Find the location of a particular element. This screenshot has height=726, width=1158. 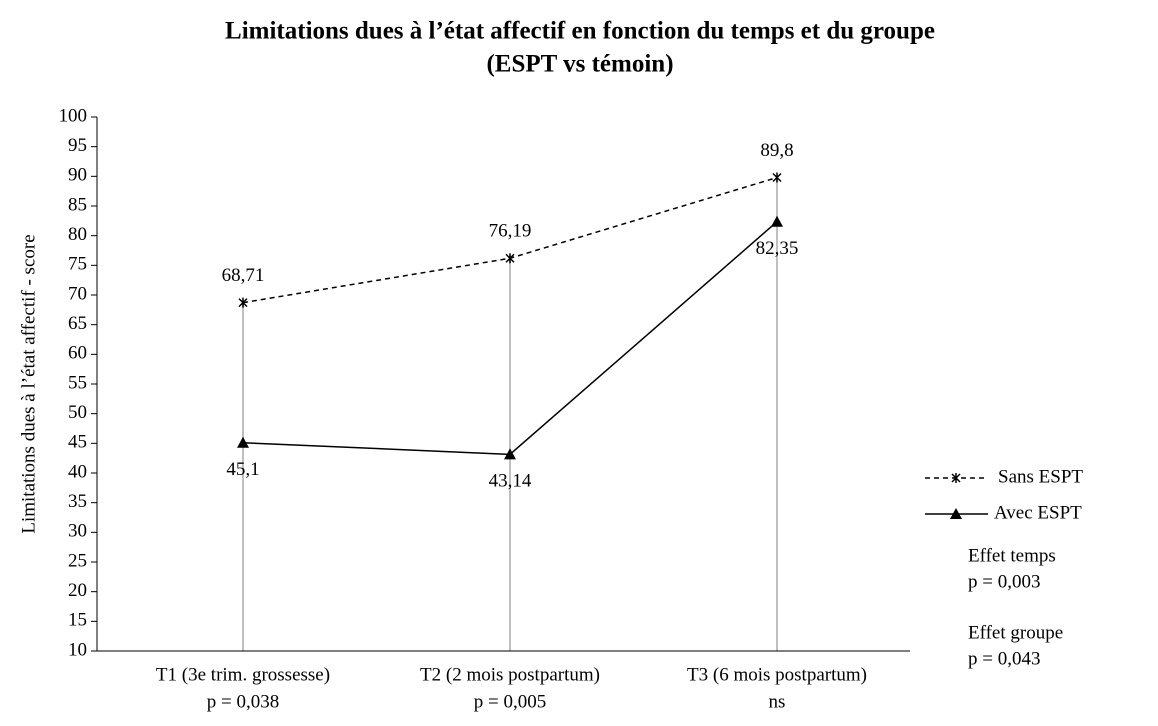

y-tick-label: 95 is located at coordinates (77, 145).